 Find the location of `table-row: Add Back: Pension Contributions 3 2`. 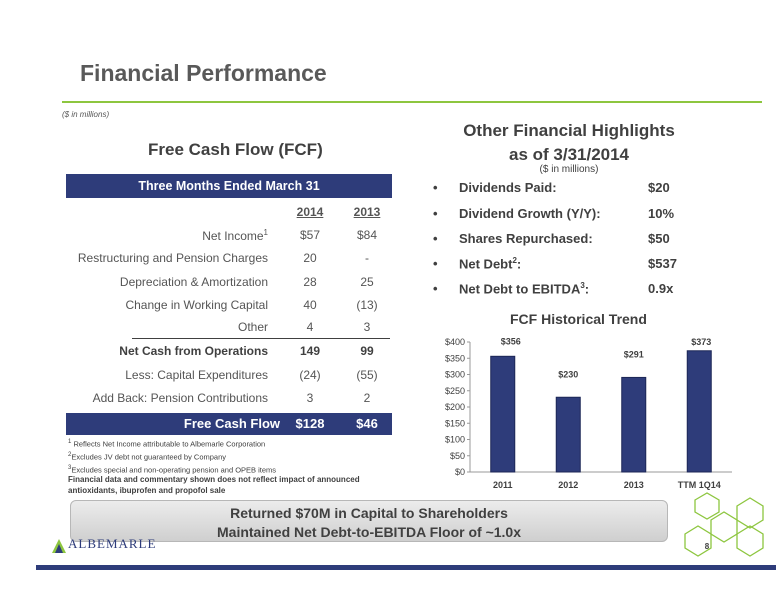

table-row: Add Back: Pension Contributions 3 2 is located at coordinates (229, 399).